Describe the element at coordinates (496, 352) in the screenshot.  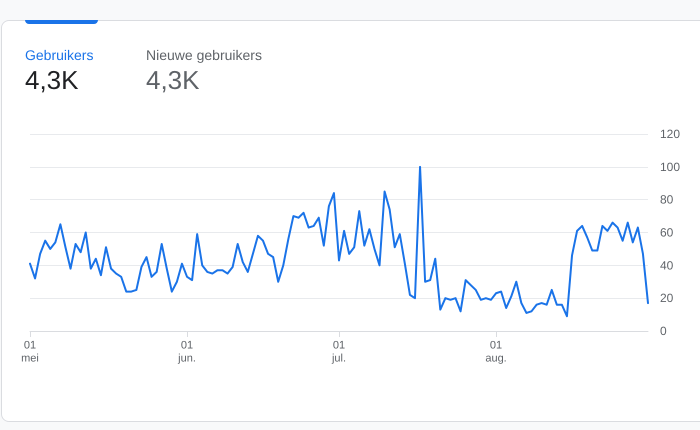
I see `x-tick-label: 01 aug.` at that location.